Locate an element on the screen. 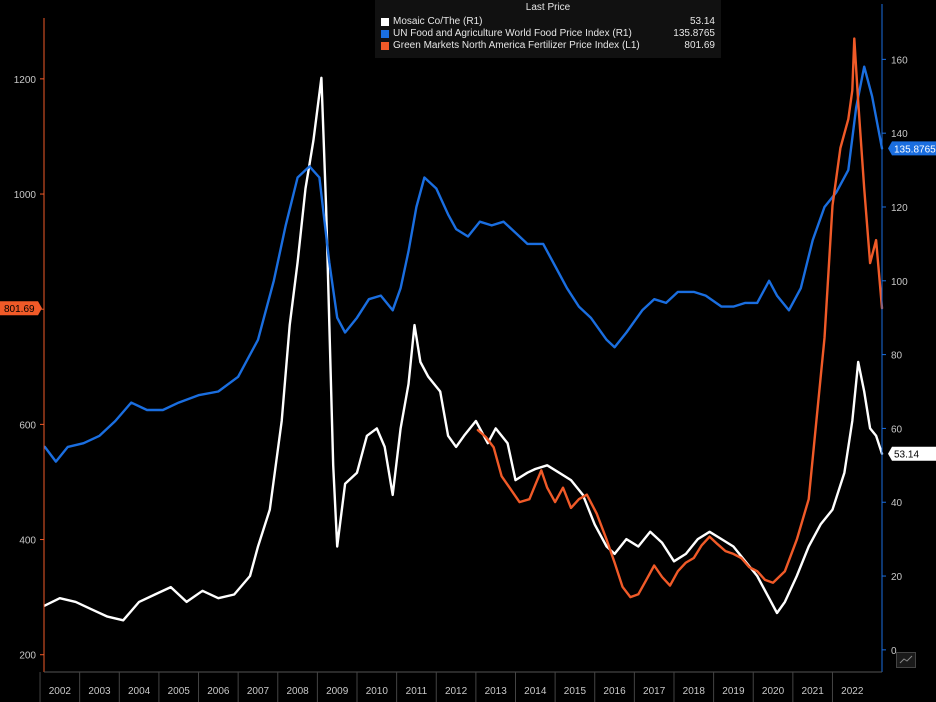 The height and width of the screenshot is (702, 936). right-tick-label: 60 is located at coordinates (897, 429).